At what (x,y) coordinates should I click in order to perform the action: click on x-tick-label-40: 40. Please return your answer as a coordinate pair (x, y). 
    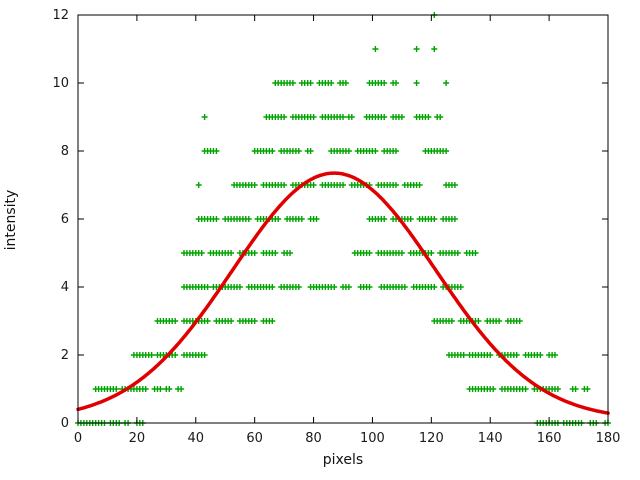
    Looking at the image, I should click on (196, 438).